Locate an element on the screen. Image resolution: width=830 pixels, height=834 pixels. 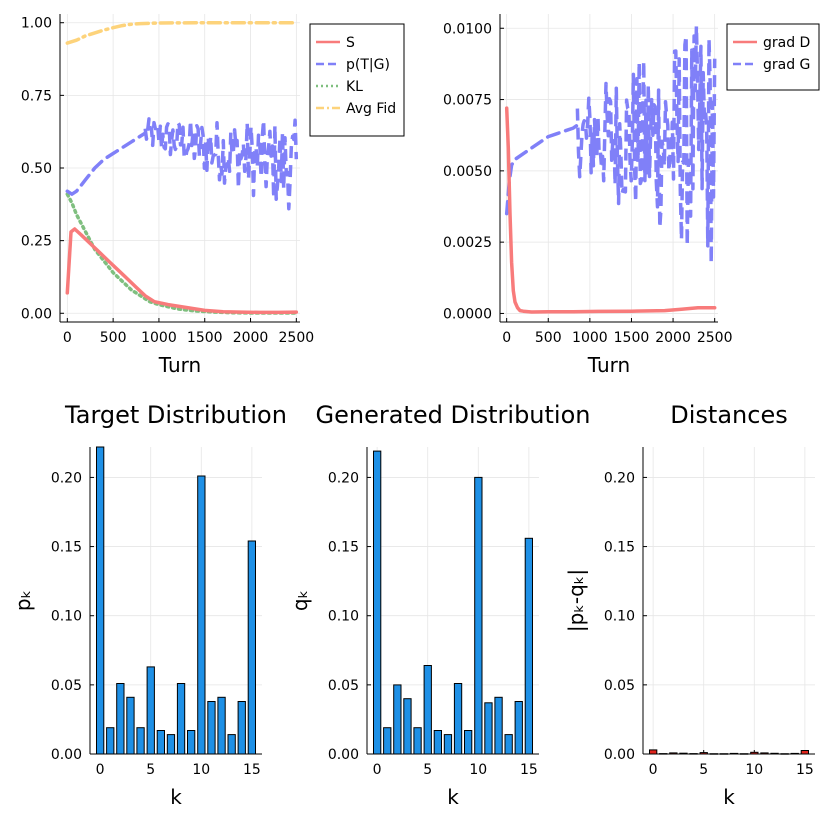
y-axis-label: pₖ is located at coordinates (23, 600).